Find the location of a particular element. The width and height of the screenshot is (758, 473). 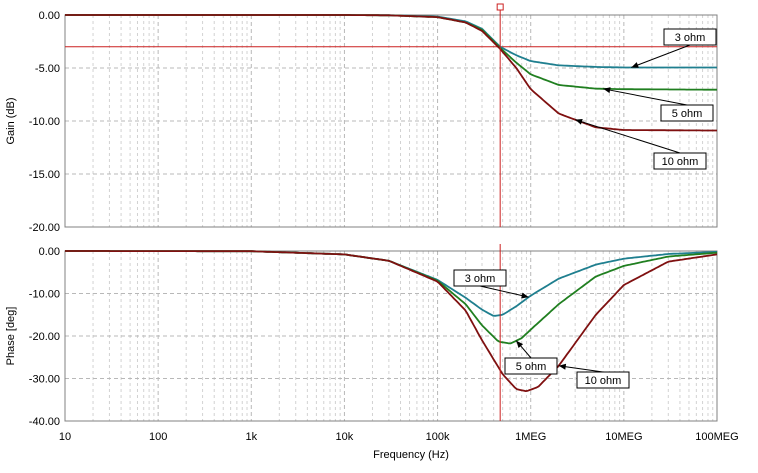

x-tick-label: 100k is located at coordinates (438, 437).